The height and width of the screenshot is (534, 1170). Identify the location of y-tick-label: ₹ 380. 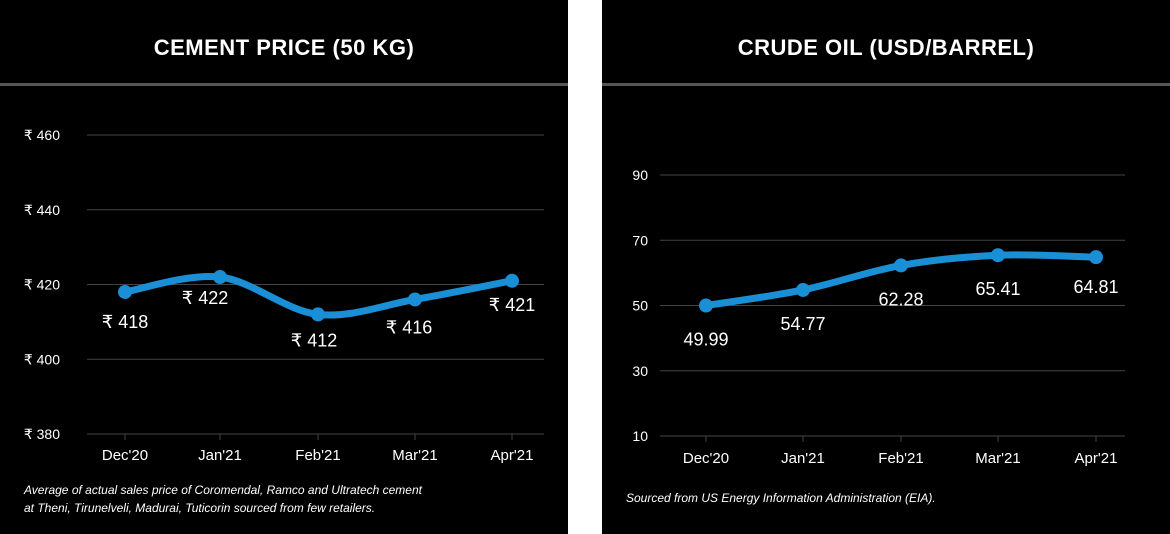
(42, 434).